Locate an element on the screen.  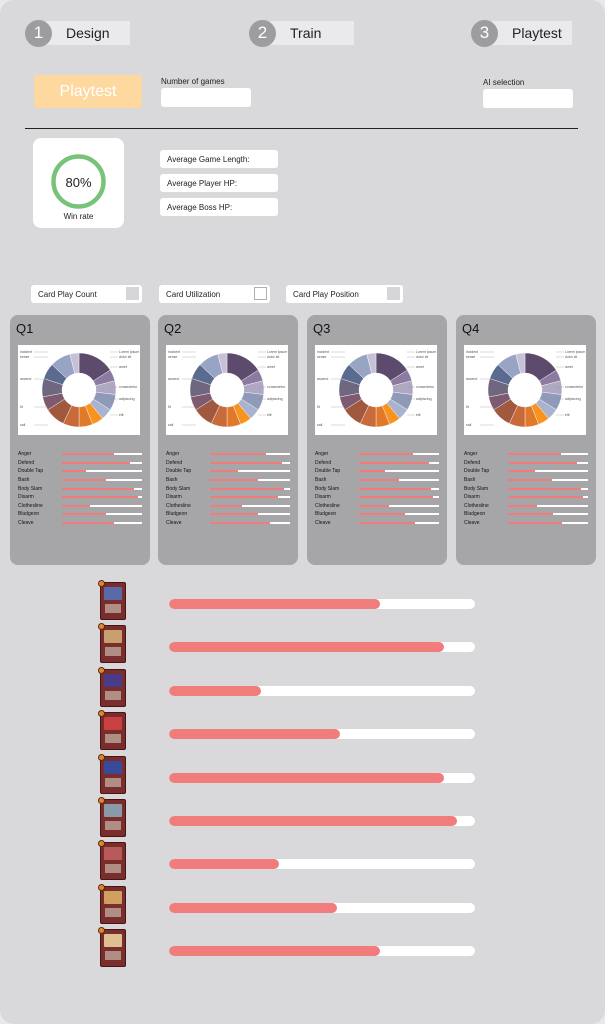
quarter-title: Q4 is located at coordinates (471, 328).